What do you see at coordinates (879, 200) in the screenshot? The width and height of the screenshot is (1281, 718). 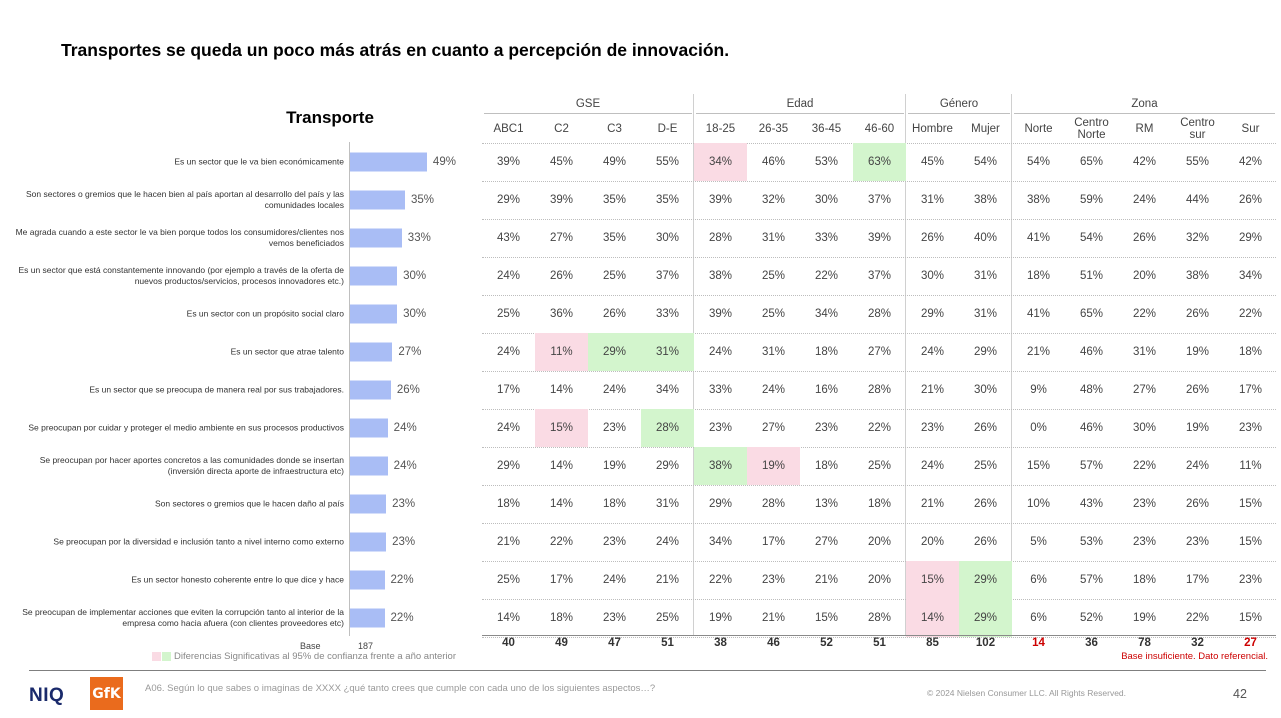 I see `table-cell: 37%` at bounding box center [879, 200].